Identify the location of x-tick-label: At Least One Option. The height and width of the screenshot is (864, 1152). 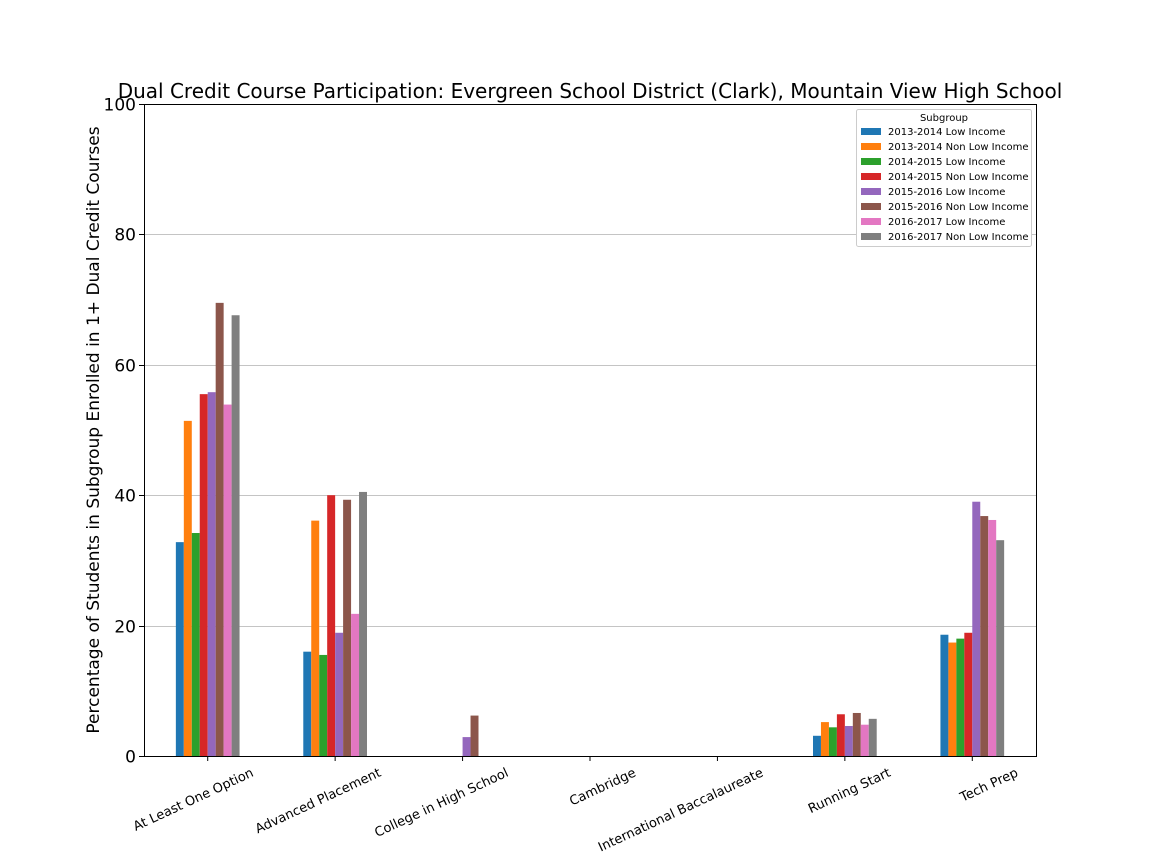
(193, 800).